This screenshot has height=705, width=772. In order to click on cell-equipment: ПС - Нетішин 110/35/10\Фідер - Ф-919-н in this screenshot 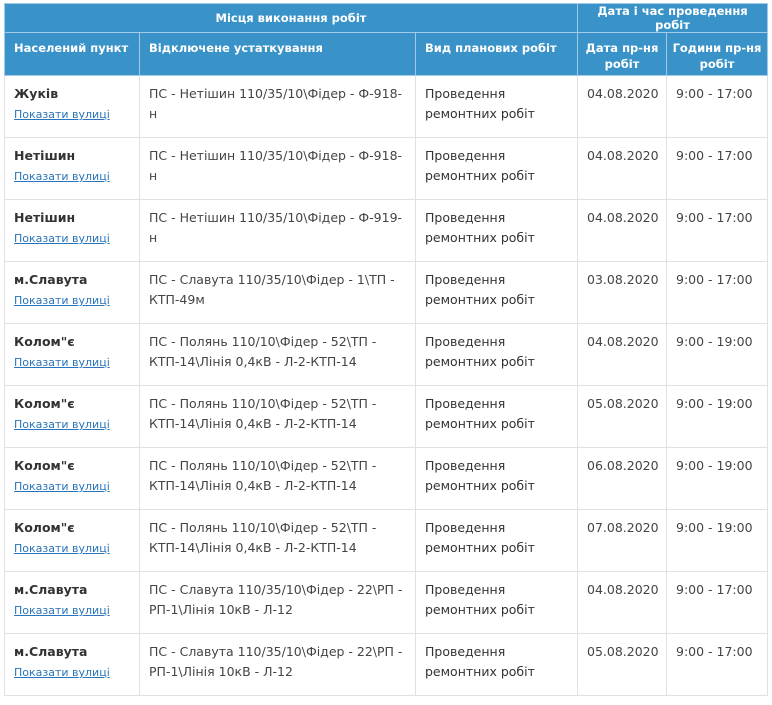, I will do `click(277, 230)`.